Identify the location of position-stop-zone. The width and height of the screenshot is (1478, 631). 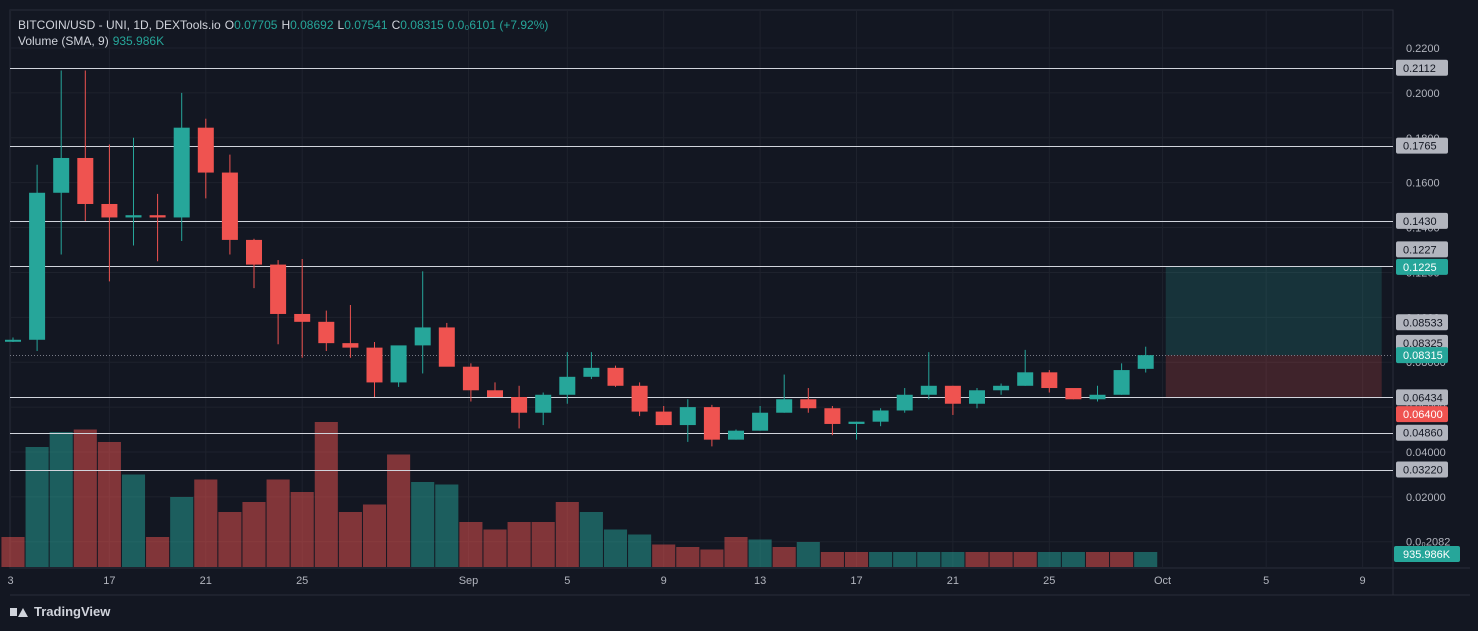
(1273, 377).